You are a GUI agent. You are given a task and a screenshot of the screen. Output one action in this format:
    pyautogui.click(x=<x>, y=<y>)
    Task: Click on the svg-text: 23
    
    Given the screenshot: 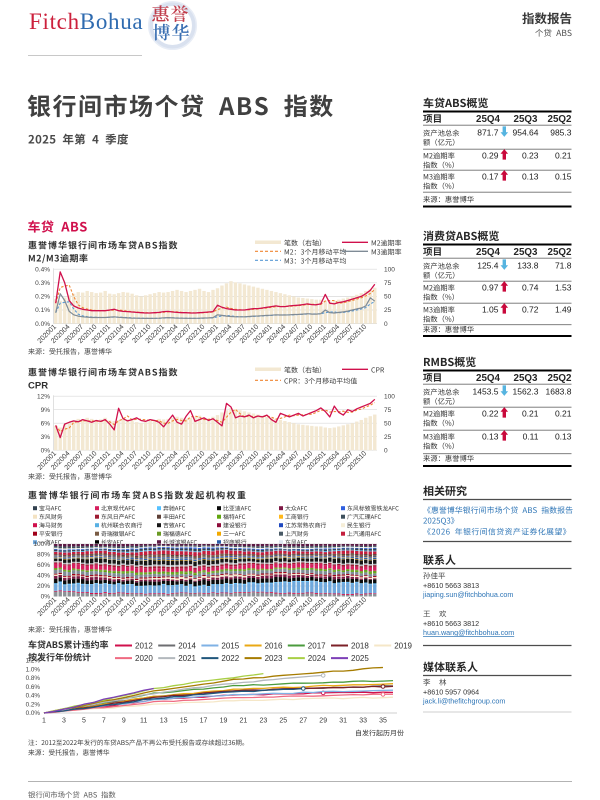 What is the action you would take?
    pyautogui.click(x=264, y=721)
    